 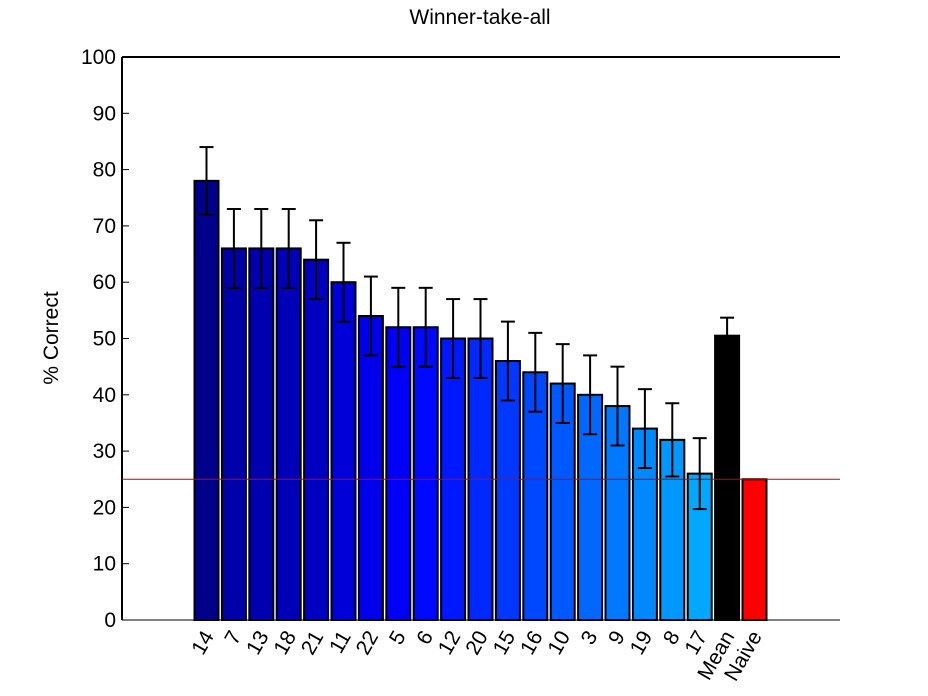 What do you see at coordinates (477, 643) in the screenshot?
I see `x-tick-label: 20` at bounding box center [477, 643].